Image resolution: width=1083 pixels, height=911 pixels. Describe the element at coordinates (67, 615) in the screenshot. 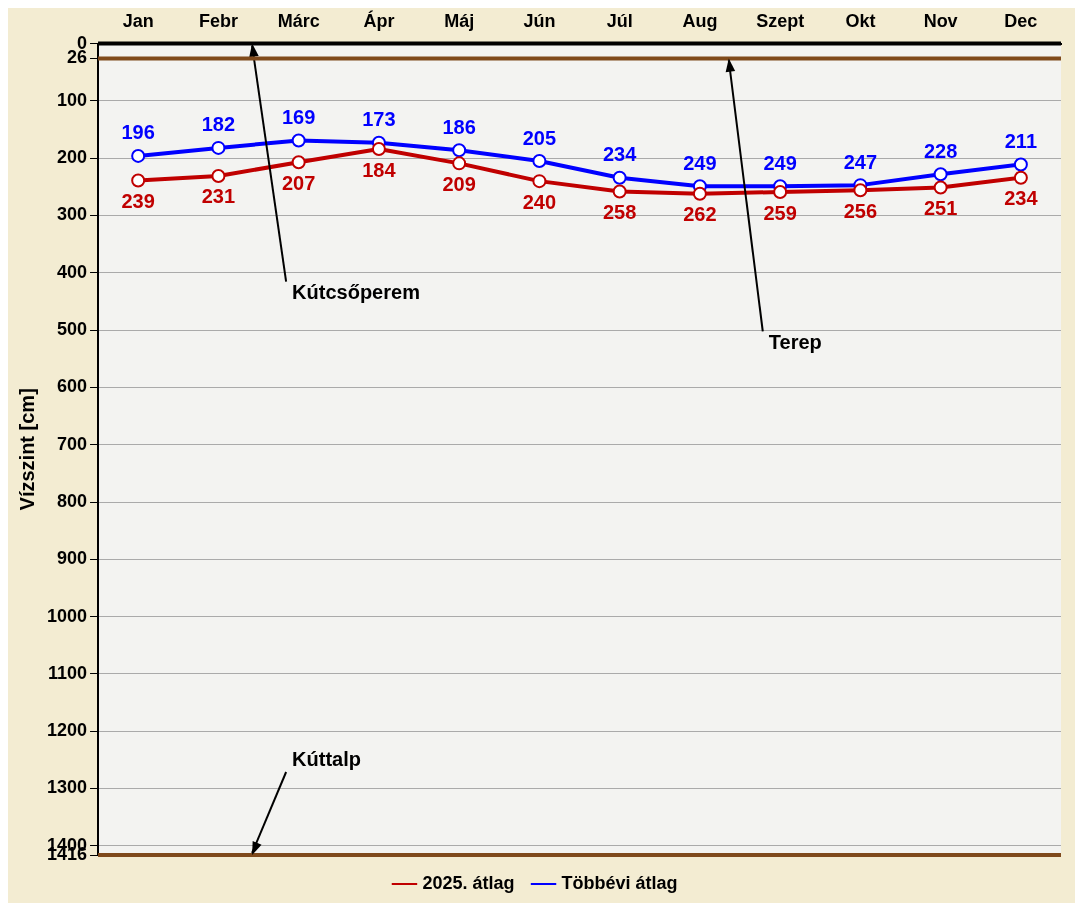

I see `y-tick-label: 1000` at that location.